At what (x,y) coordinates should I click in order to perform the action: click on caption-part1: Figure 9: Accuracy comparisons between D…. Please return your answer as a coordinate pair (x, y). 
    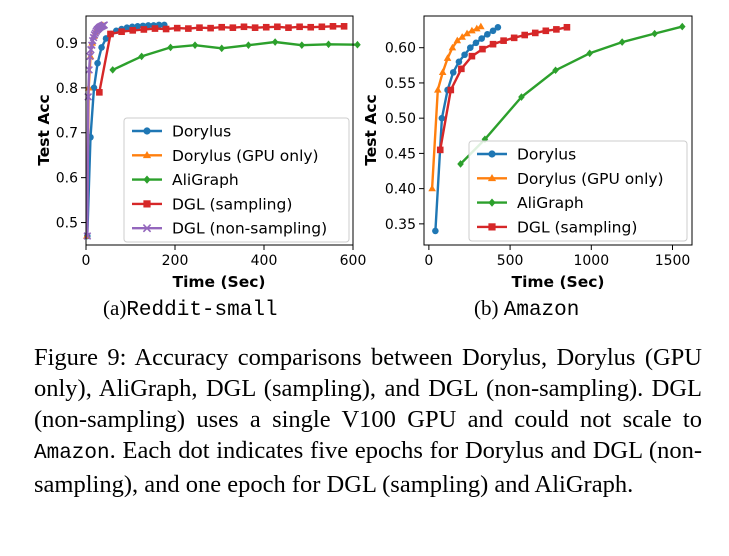
    Looking at the image, I should click on (368, 388).